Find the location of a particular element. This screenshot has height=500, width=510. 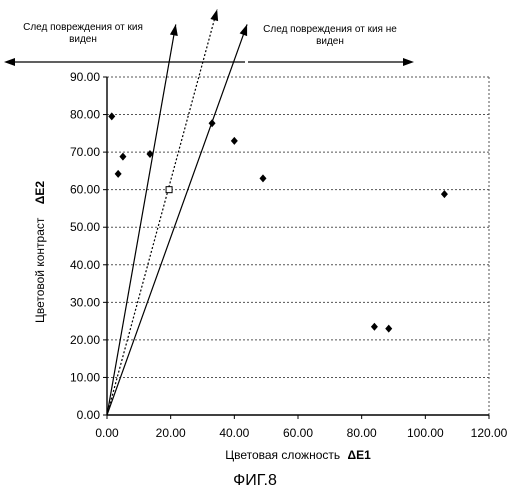

x-axis-label-symbol: ΔE1 is located at coordinates (358, 455).